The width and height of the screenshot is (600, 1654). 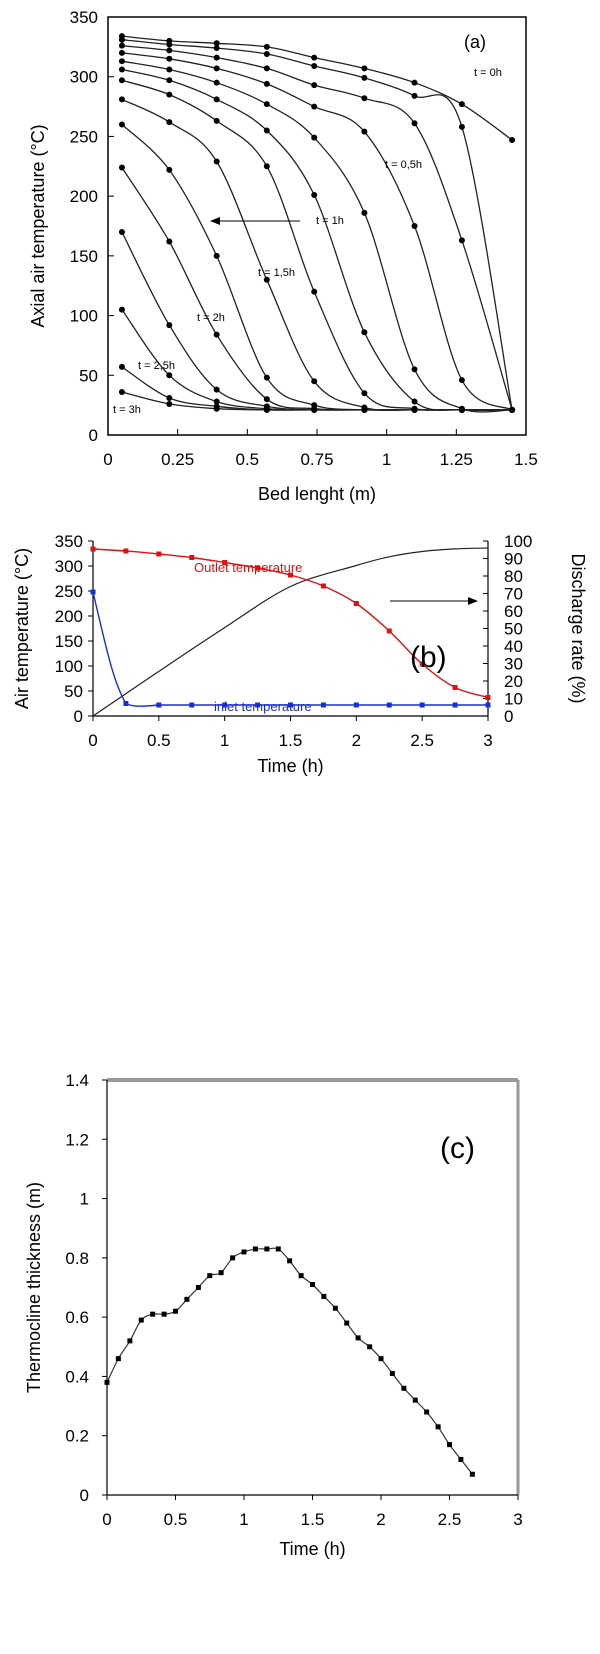 What do you see at coordinates (69, 641) in the screenshot?
I see `y-tick-label: 150` at bounding box center [69, 641].